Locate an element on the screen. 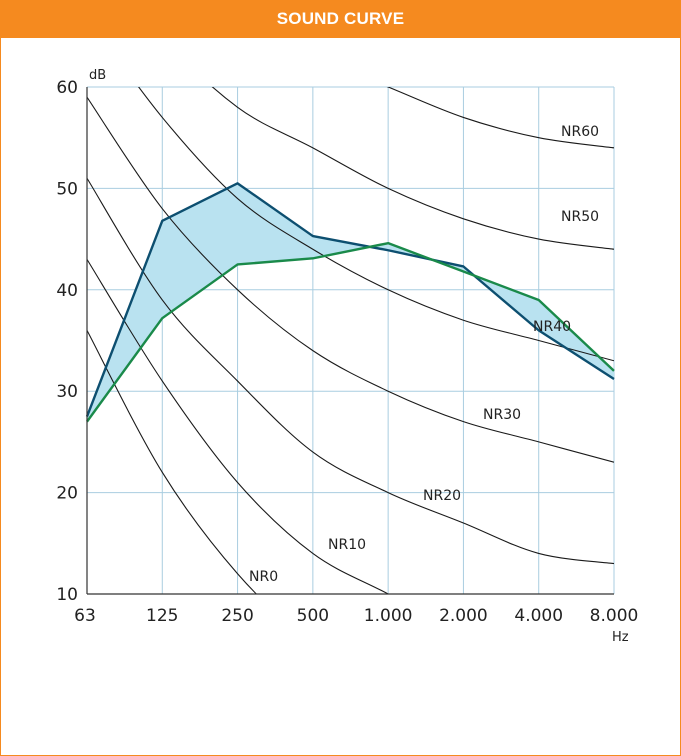 The height and width of the screenshot is (756, 681). nr-label-nr0: NR0 is located at coordinates (263, 577).